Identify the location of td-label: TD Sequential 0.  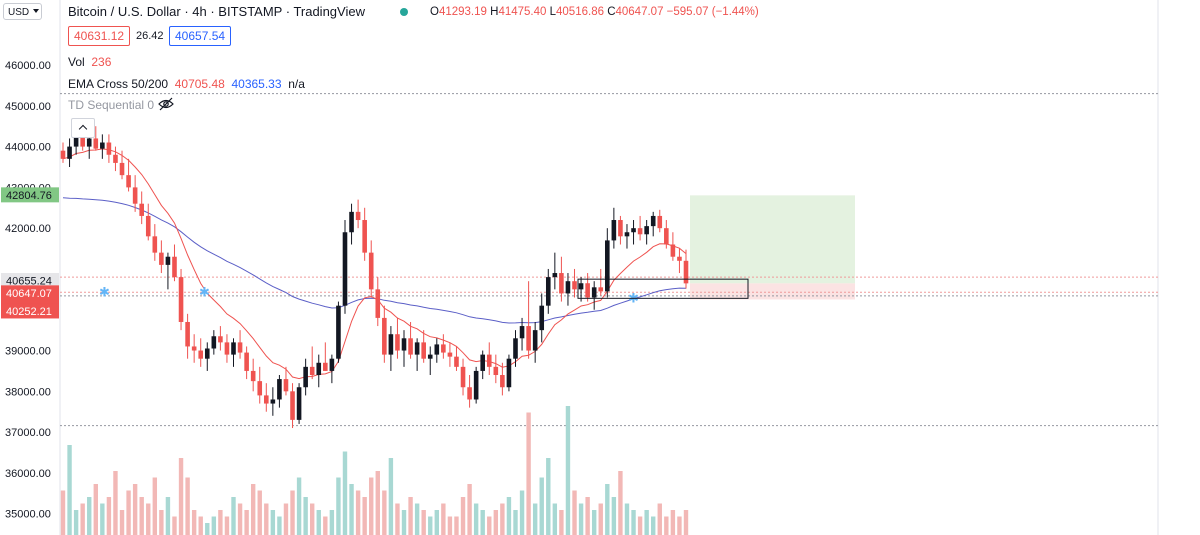
(111, 105).